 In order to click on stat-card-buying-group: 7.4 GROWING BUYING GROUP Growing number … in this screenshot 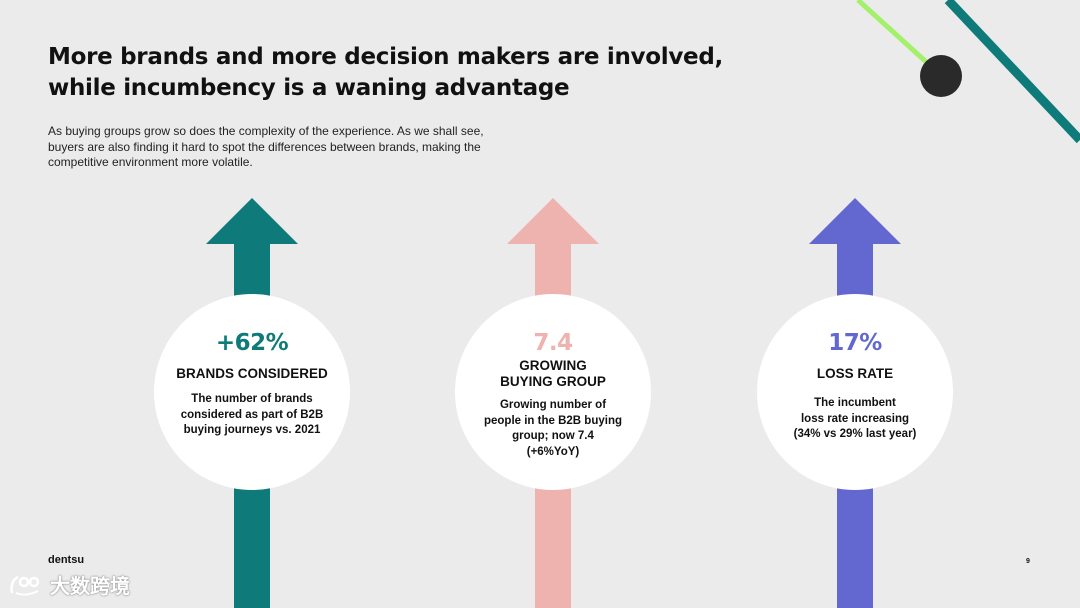, I will do `click(553, 392)`.